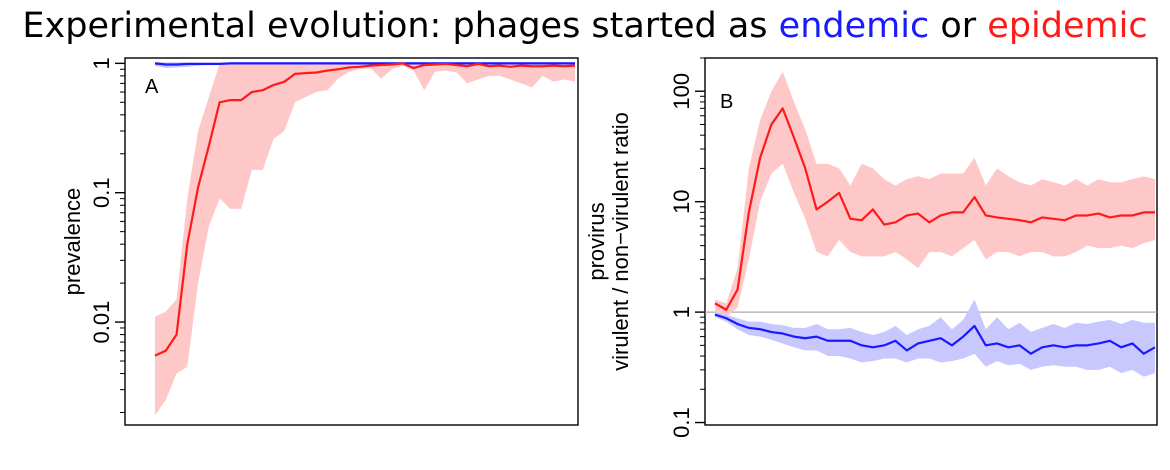 The height and width of the screenshot is (470, 1170). What do you see at coordinates (72, 242) in the screenshot?
I see `panel-a-ylabel: prevalence` at bounding box center [72, 242].